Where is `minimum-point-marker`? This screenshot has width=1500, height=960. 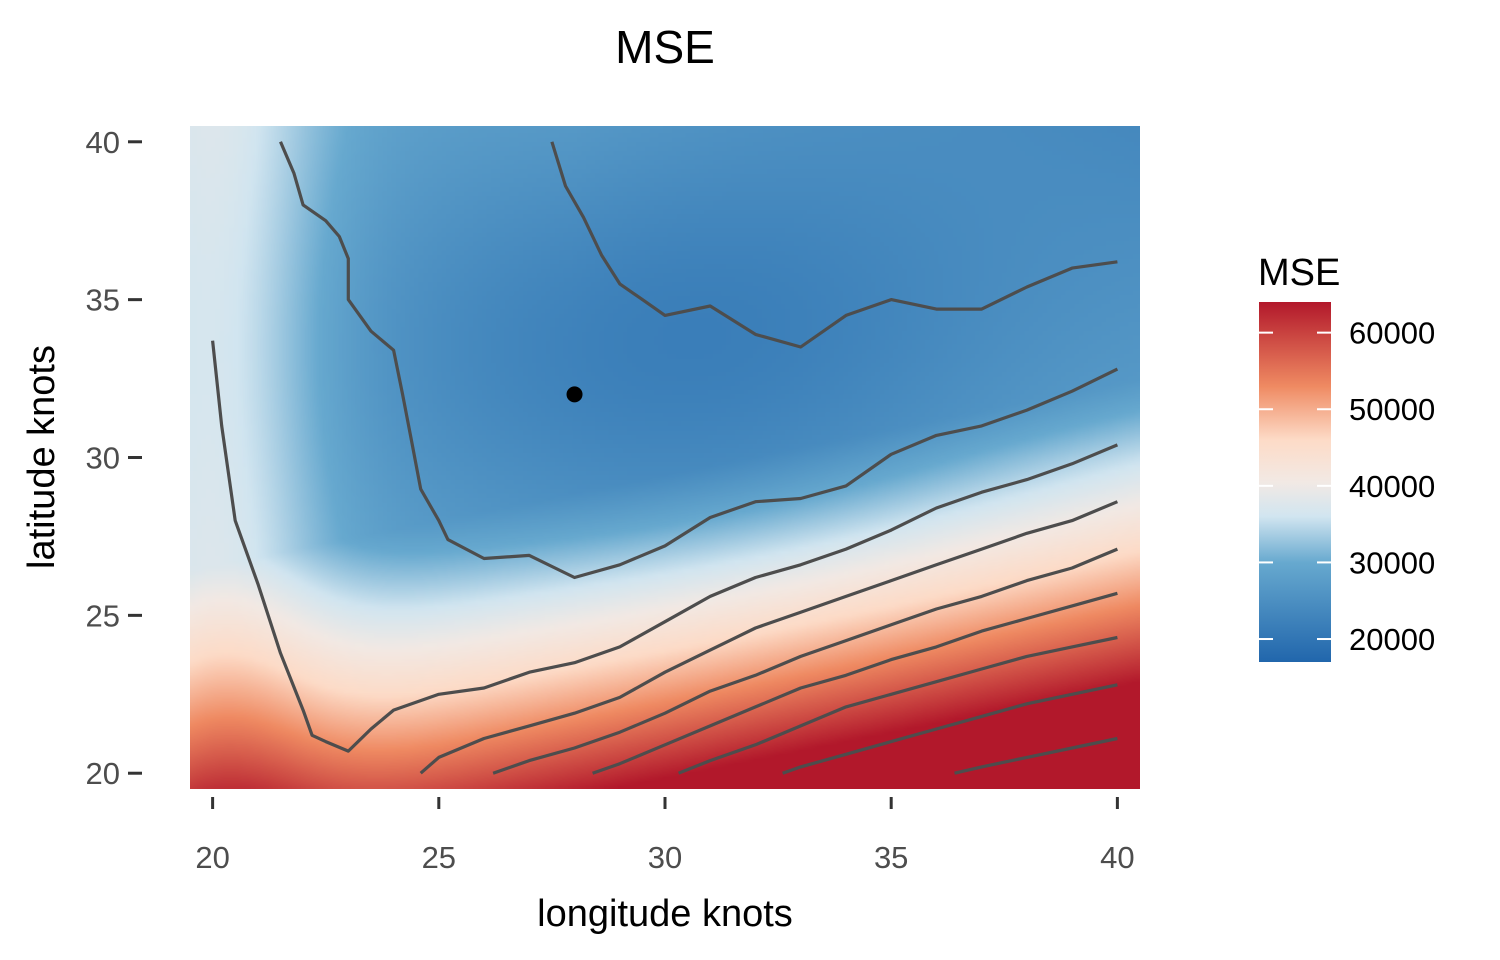 minimum-point-marker is located at coordinates (574, 394).